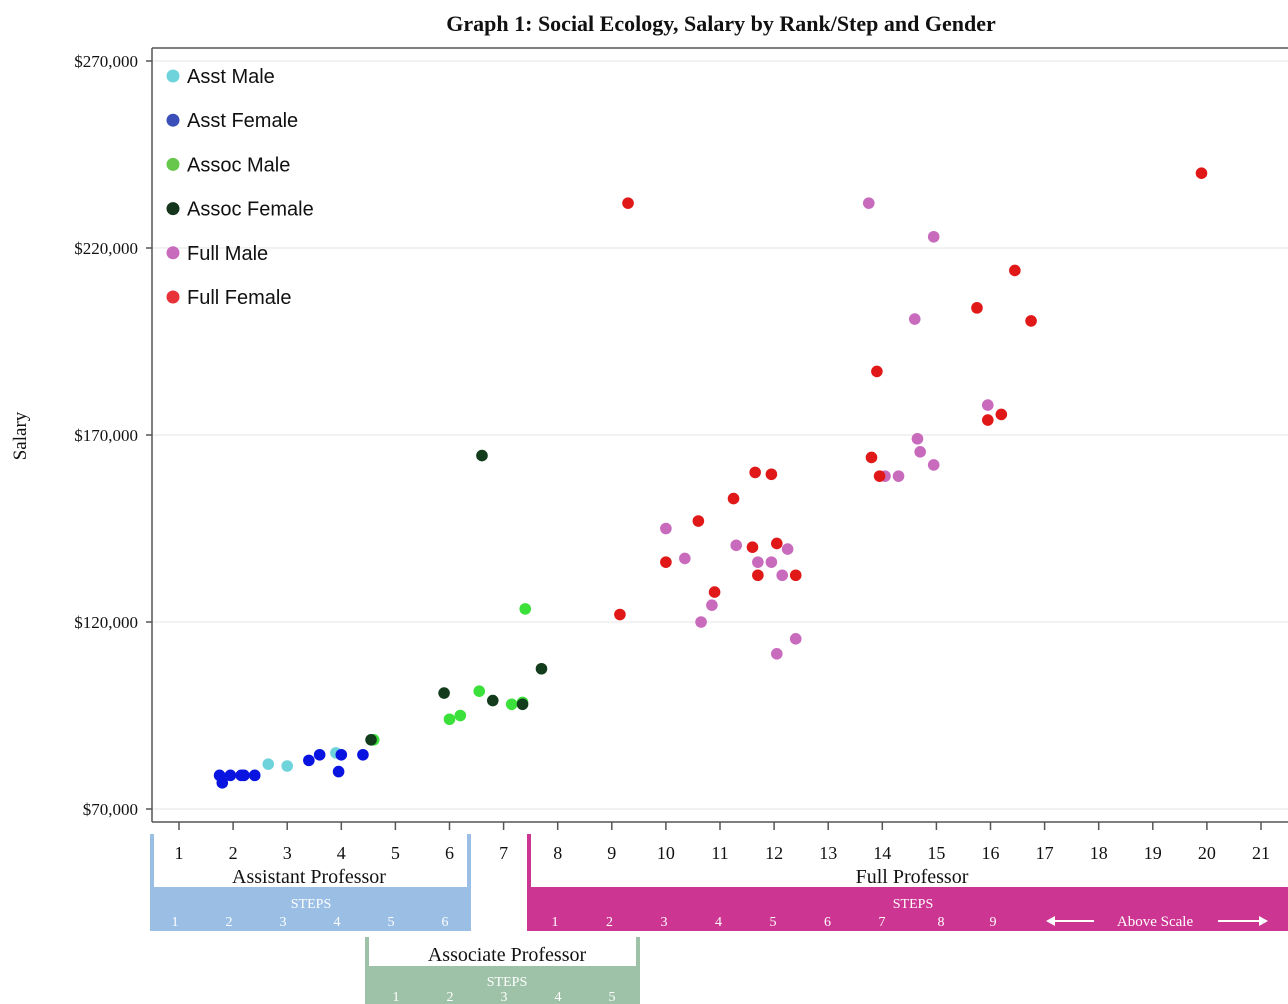 This screenshot has width=1288, height=1004. What do you see at coordinates (20, 435) in the screenshot?
I see `y-axis-label: Salary` at bounding box center [20, 435].